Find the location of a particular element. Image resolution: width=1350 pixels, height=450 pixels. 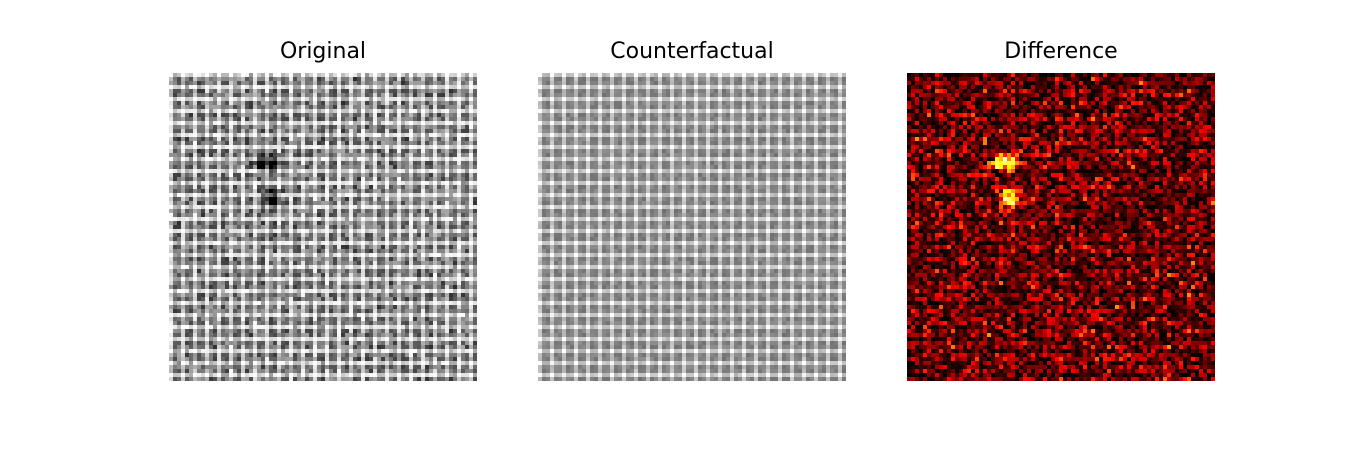

panel-title-difference: Difference is located at coordinates (1061, 51).